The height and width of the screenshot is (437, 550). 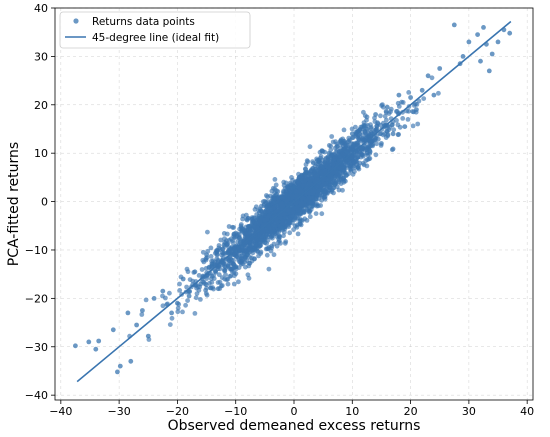 What do you see at coordinates (76, 21) in the screenshot?
I see `legend-scatter-marker` at bounding box center [76, 21].